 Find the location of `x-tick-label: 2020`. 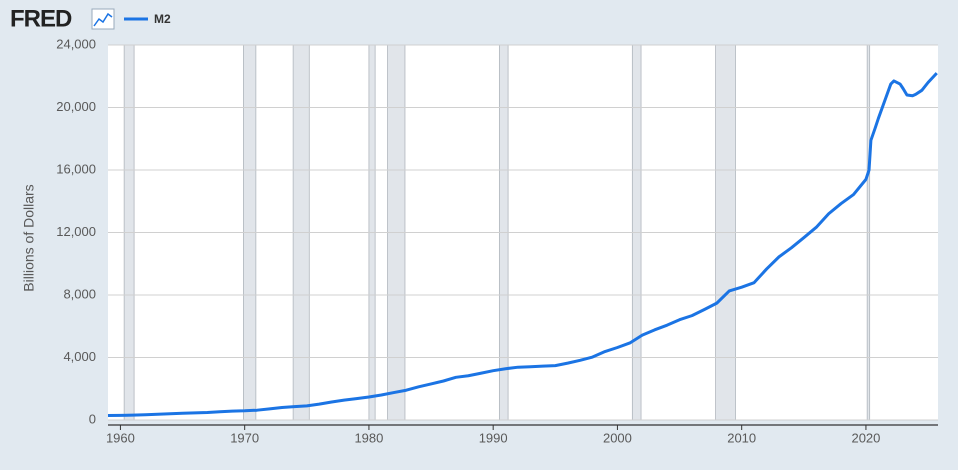

x-tick-label: 2020 is located at coordinates (865, 437).